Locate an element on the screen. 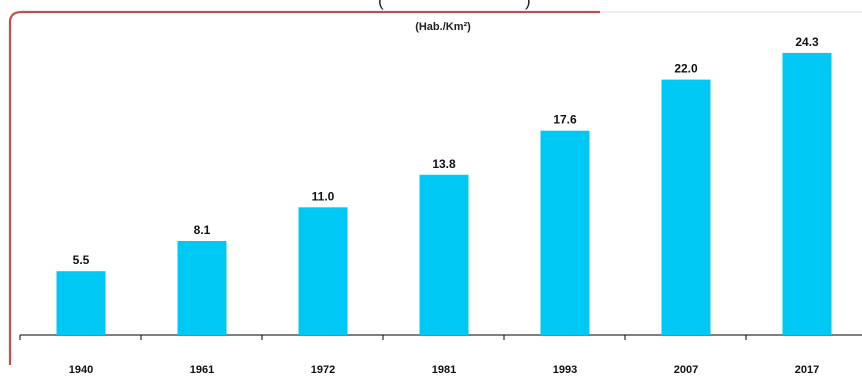  data-label-1940: 5.5 is located at coordinates (81, 260).